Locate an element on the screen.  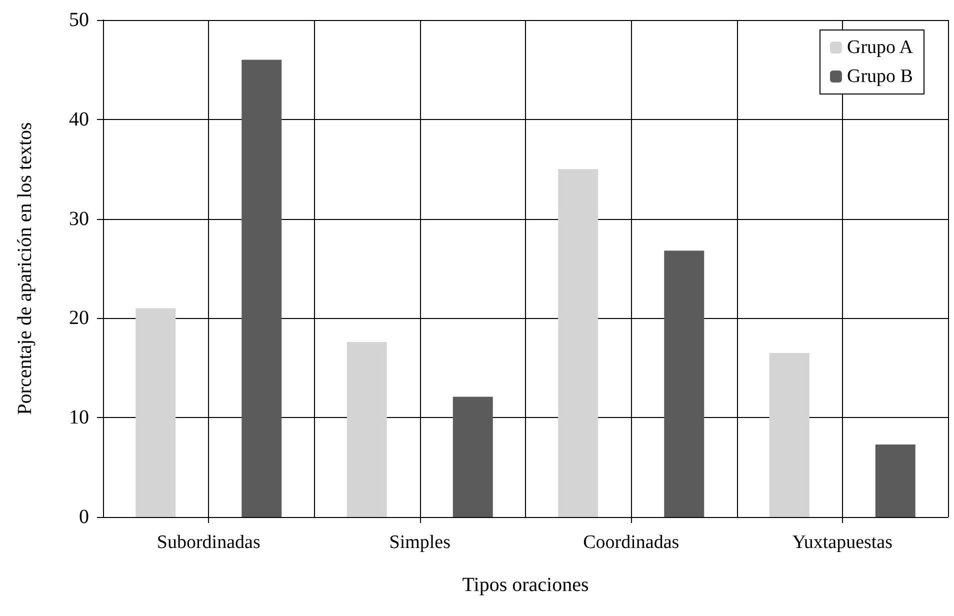
x-tick-label: Coordinadas is located at coordinates (631, 542).